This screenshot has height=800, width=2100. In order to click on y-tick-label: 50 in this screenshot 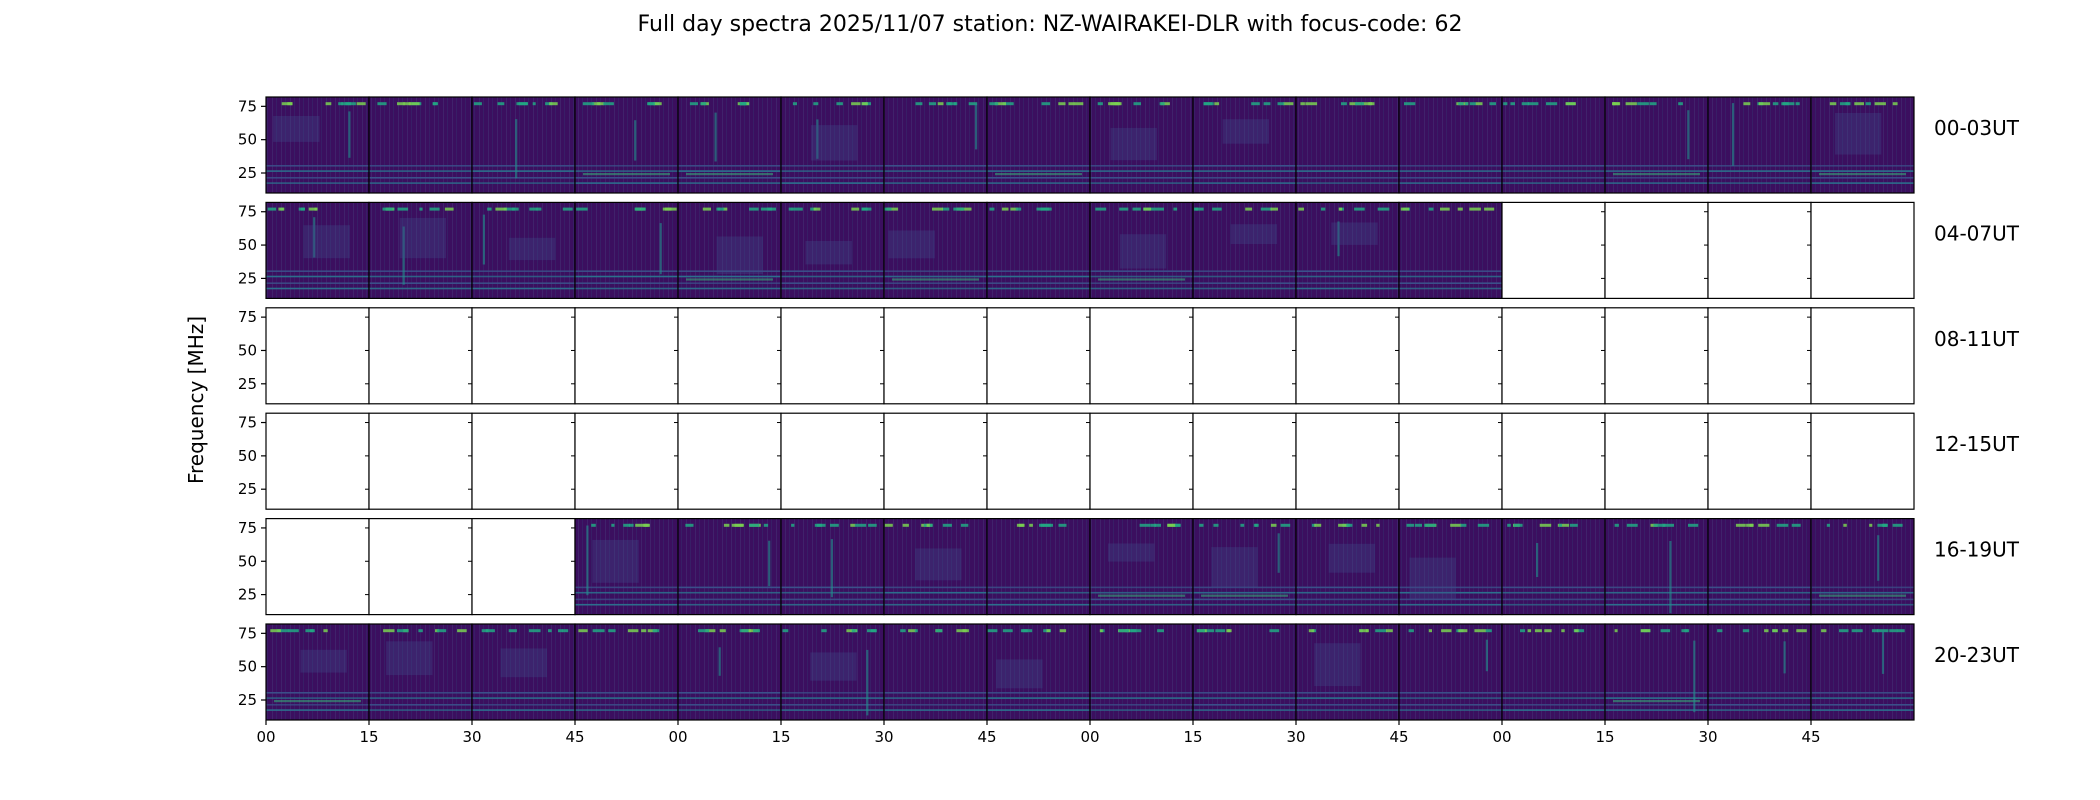, I will do `click(247, 140)`.